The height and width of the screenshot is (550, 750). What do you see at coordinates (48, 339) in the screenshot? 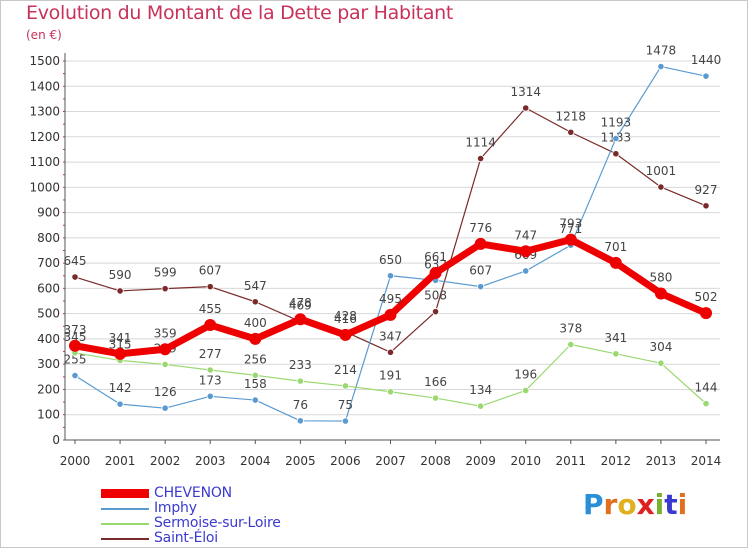
I see `y-tick-label: 400` at bounding box center [48, 339].